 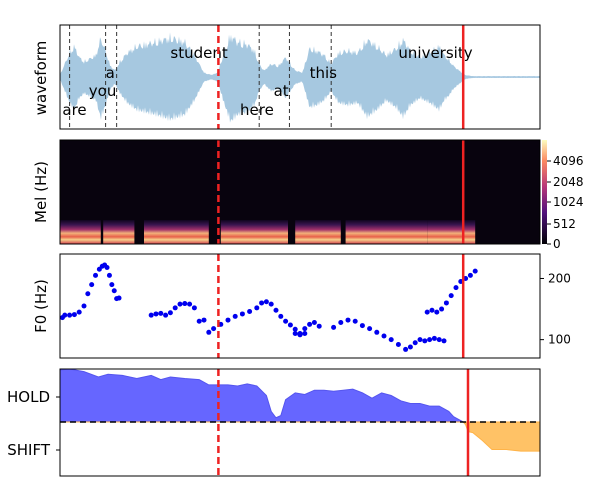 What do you see at coordinates (559, 340) in the screenshot?
I see `f0-ytick-label-0: 100` at bounding box center [559, 340].